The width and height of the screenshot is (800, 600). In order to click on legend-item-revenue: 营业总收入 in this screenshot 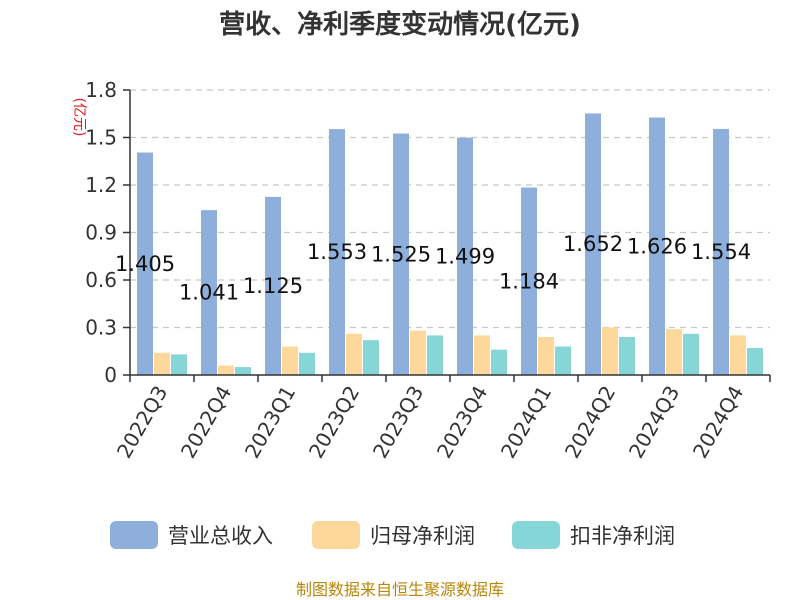, I will do `click(191, 535)`.